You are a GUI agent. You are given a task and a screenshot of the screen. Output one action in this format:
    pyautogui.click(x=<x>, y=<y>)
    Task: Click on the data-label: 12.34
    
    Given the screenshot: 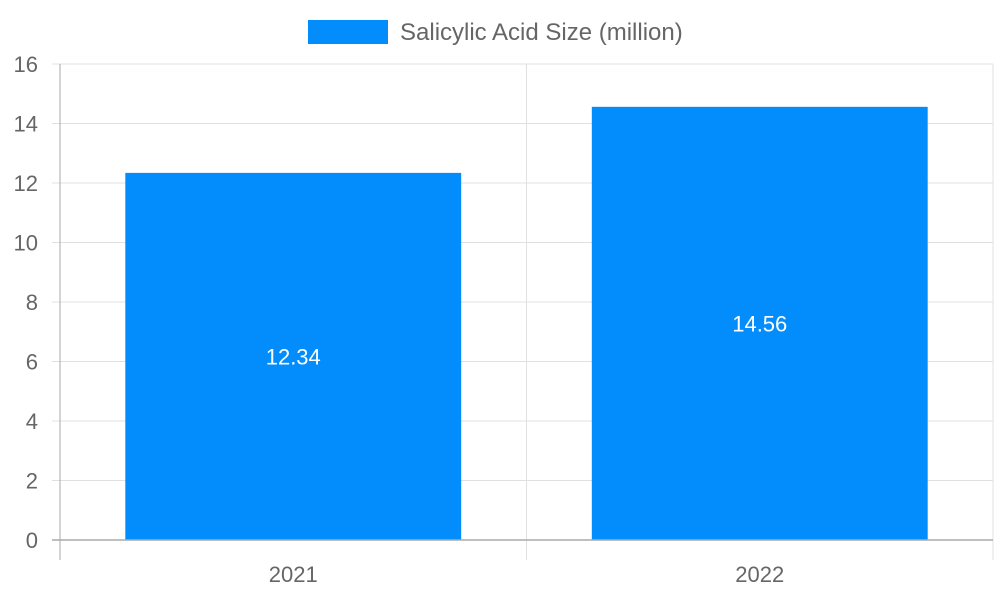 What is the action you would take?
    pyautogui.click(x=293, y=356)
    